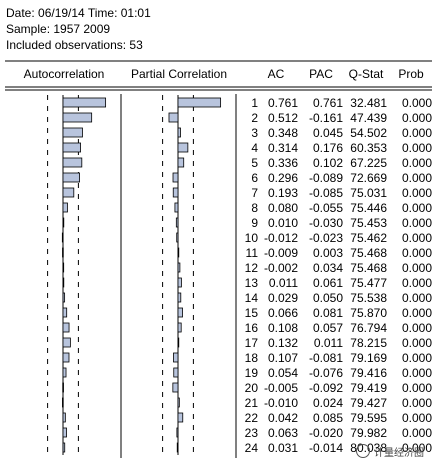 This screenshot has width=438, height=466. Describe the element at coordinates (252, 373) in the screenshot. I see `lag-cell: 19` at that location.